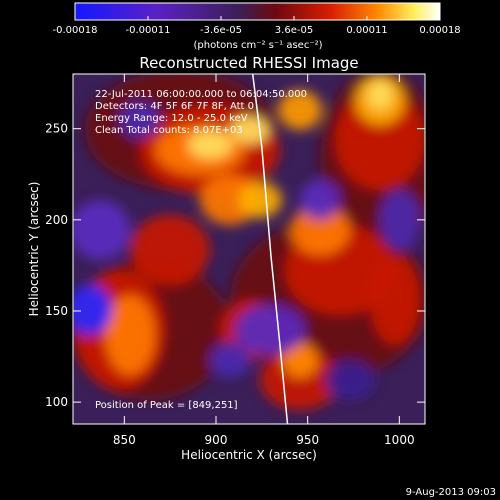 The width and height of the screenshot is (500, 500). I want to click on y-tick-label: 200, so click(56, 220).